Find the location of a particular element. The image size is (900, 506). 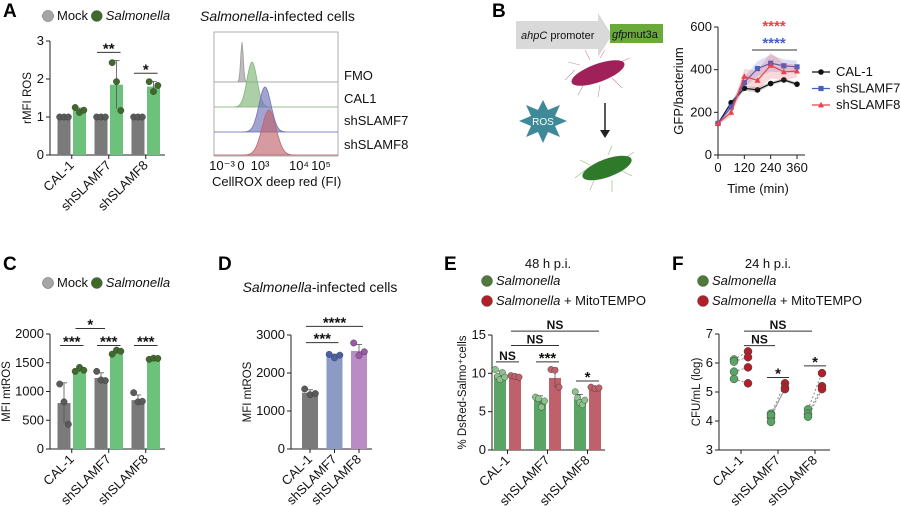

histogram-series-label: shSLAMF7 is located at coordinates (376, 120).